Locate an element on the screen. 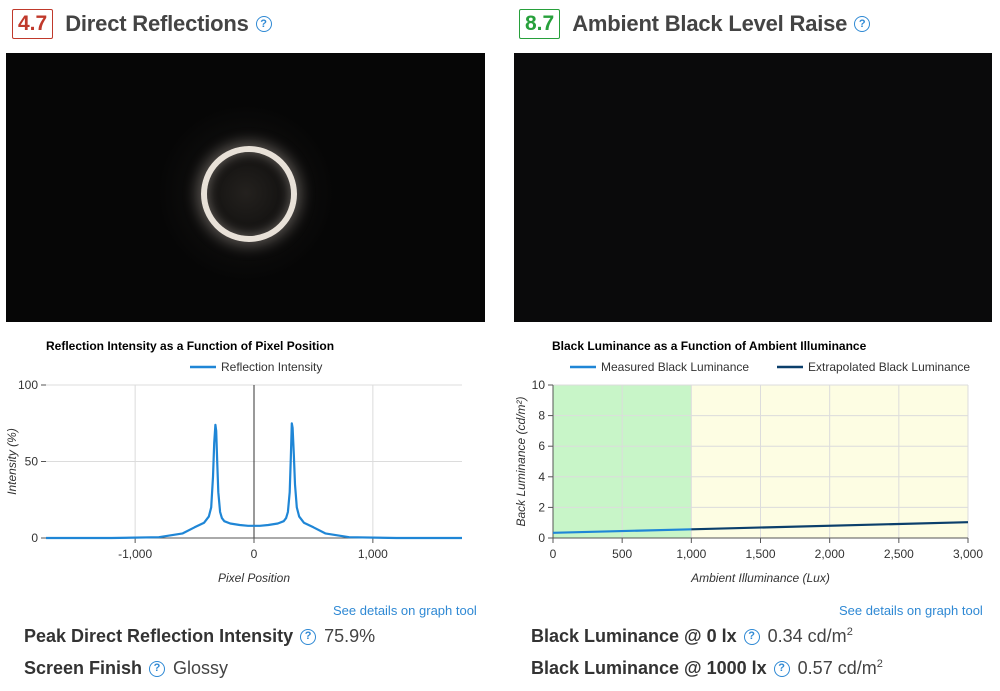  x-axis-label: Pixel Position is located at coordinates (254, 578).